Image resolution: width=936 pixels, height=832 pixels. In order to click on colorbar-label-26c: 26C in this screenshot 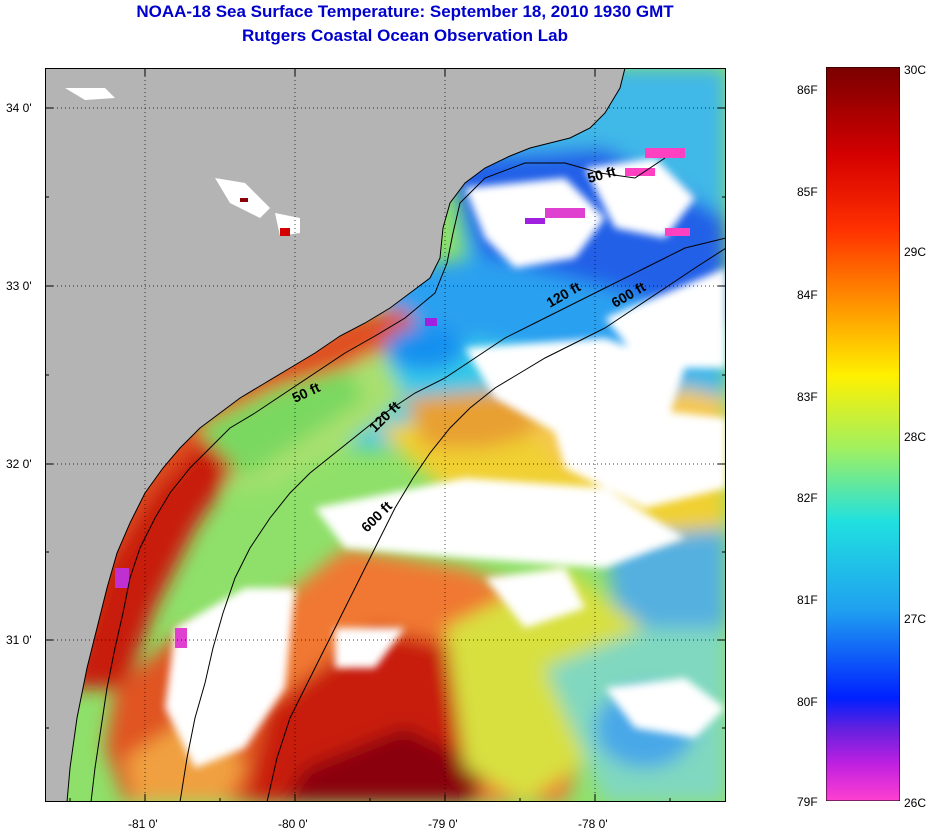, I will do `click(915, 803)`.